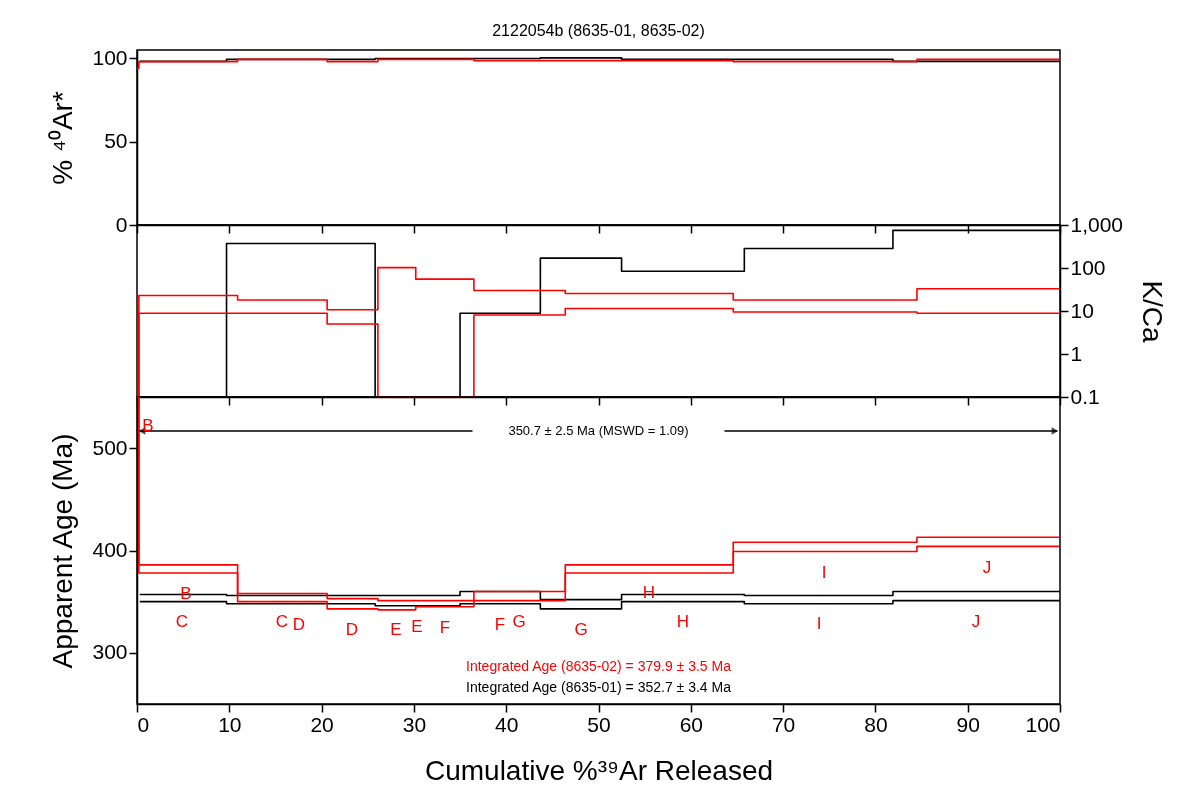  Describe the element at coordinates (230, 724) in the screenshot. I see `x-tick-label: 10` at that location.